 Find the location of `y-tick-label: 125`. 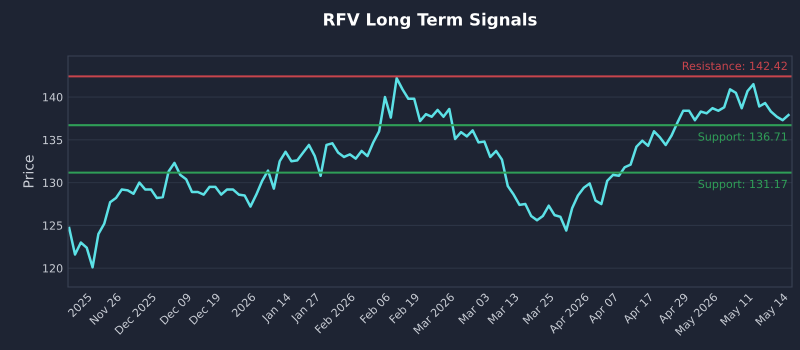

y-tick-label: 125 is located at coordinates (52, 225).